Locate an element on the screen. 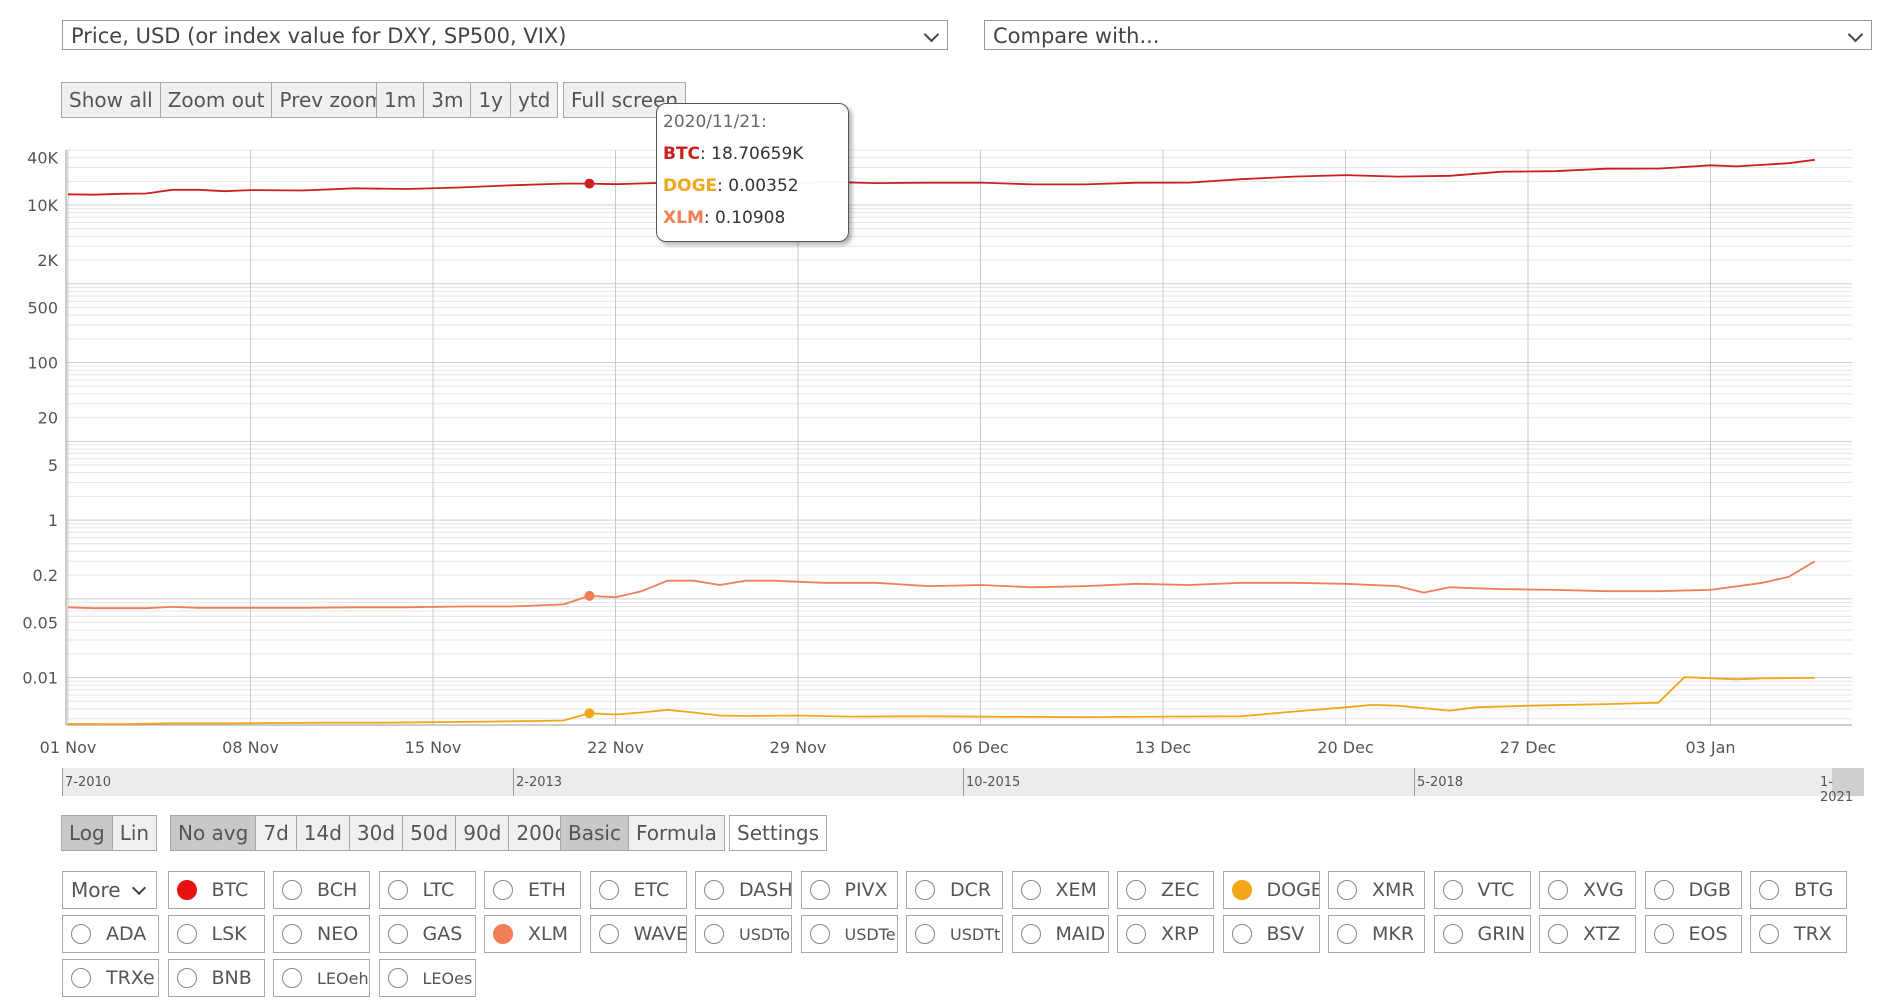 The height and width of the screenshot is (1001, 1878). coin-label: EOS is located at coordinates (1708, 934).